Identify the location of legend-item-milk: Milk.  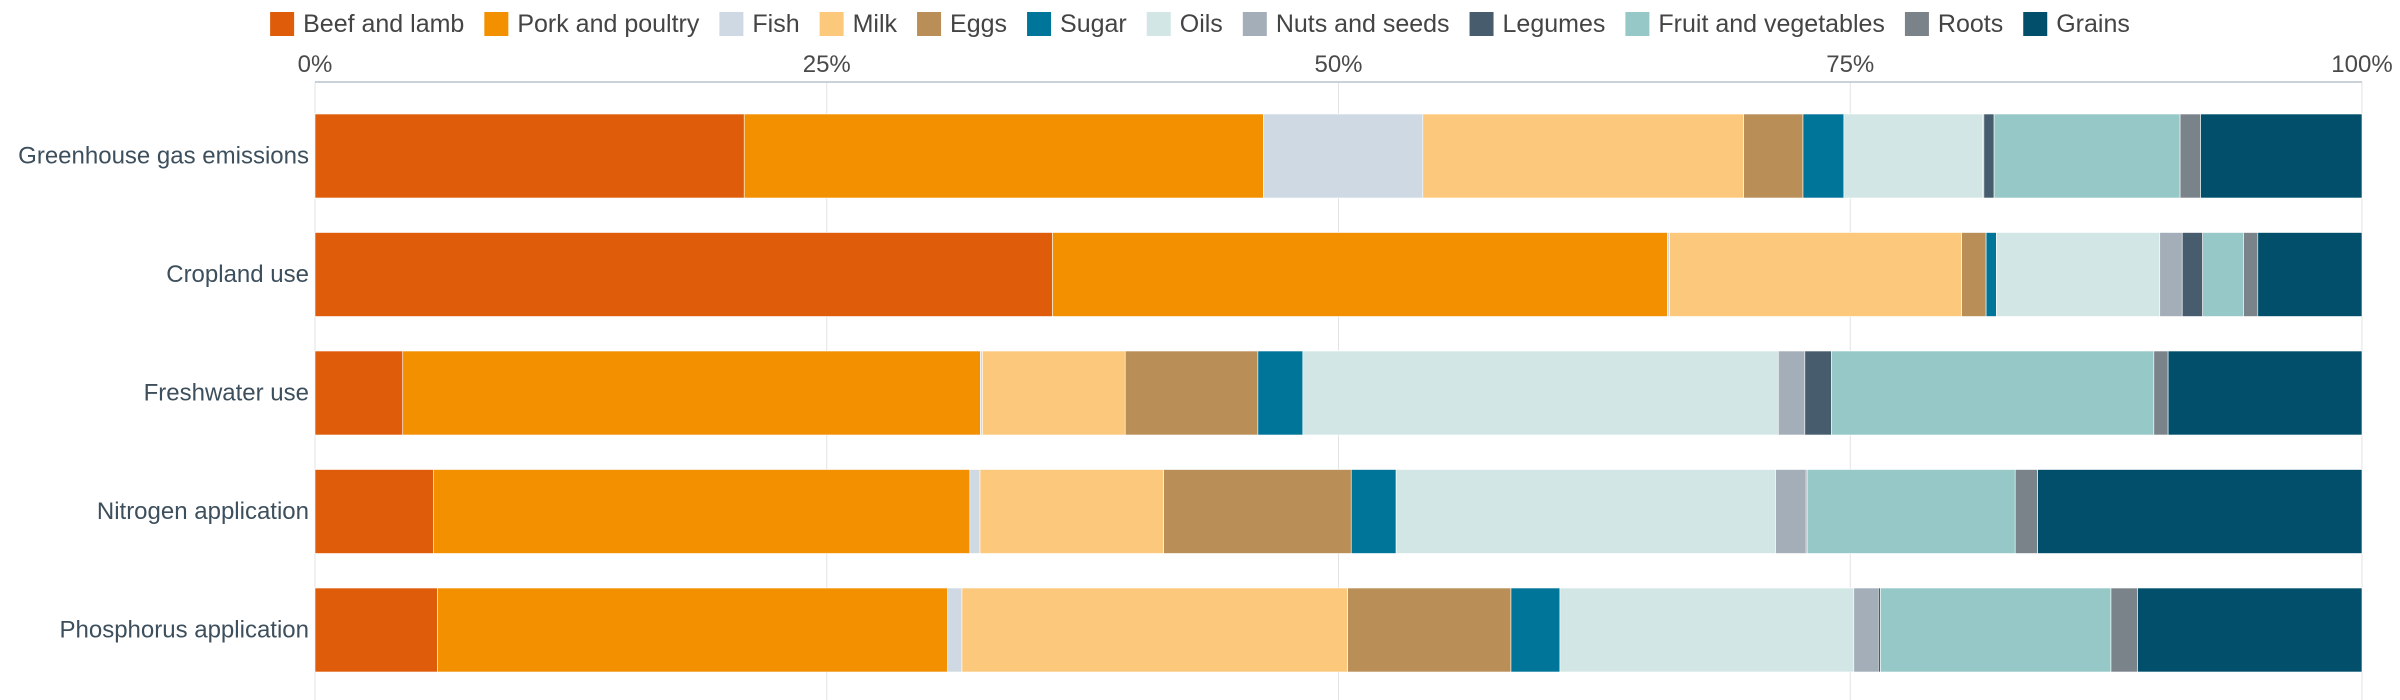
(858, 24).